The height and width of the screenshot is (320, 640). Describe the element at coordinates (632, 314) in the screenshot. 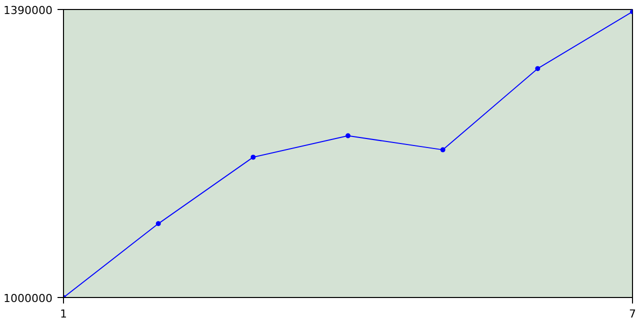

I see `x-tick-label: 7` at that location.